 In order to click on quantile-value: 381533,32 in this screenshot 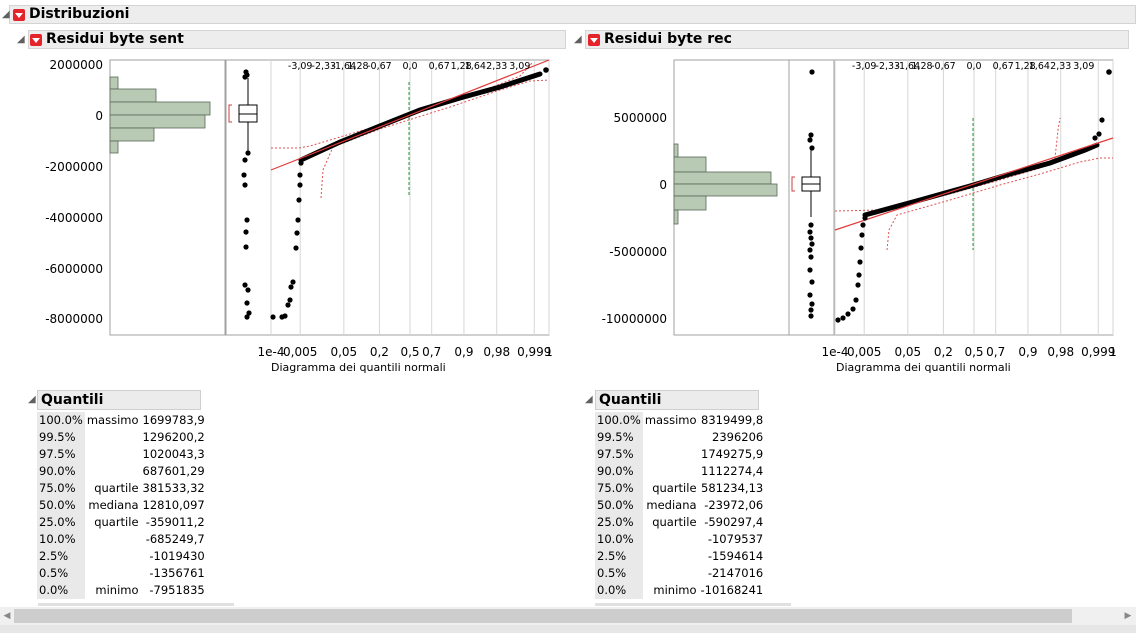, I will do `click(173, 488)`.